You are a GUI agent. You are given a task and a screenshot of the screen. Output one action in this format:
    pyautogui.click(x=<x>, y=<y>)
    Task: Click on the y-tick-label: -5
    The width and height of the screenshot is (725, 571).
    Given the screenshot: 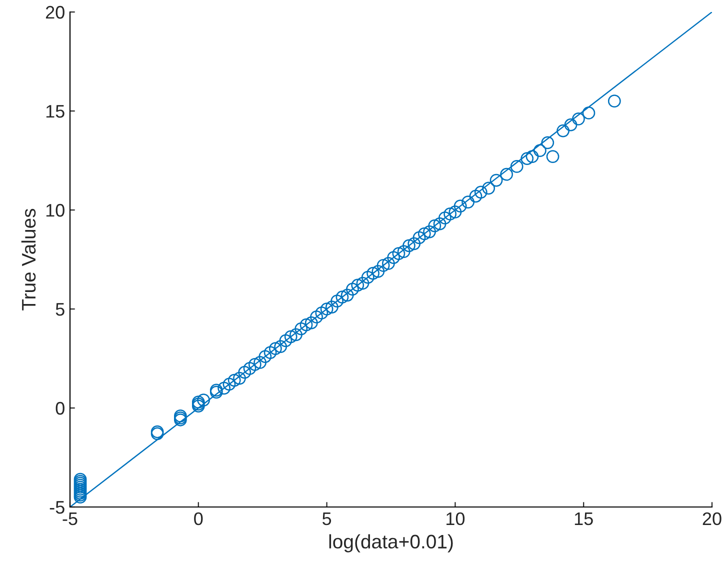 What is the action you would take?
    pyautogui.click(x=57, y=507)
    